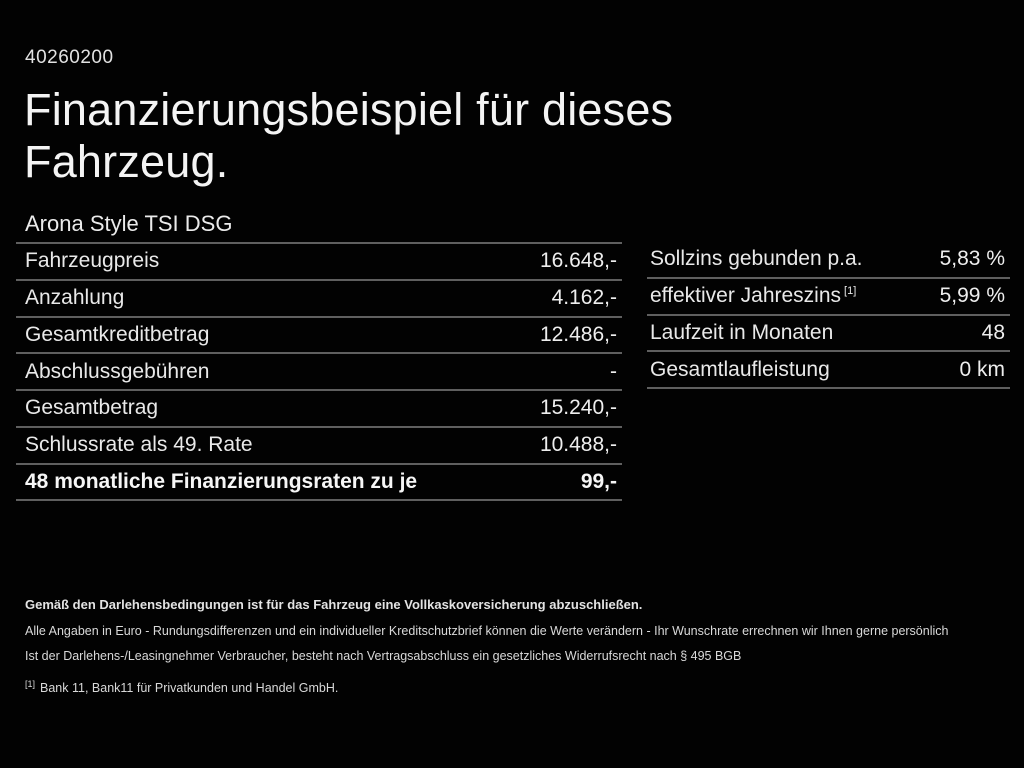 Image resolution: width=1024 pixels, height=768 pixels. What do you see at coordinates (349, 109) in the screenshot?
I see `page-title-line1: Finanzierungsbeispiel für dieses` at bounding box center [349, 109].